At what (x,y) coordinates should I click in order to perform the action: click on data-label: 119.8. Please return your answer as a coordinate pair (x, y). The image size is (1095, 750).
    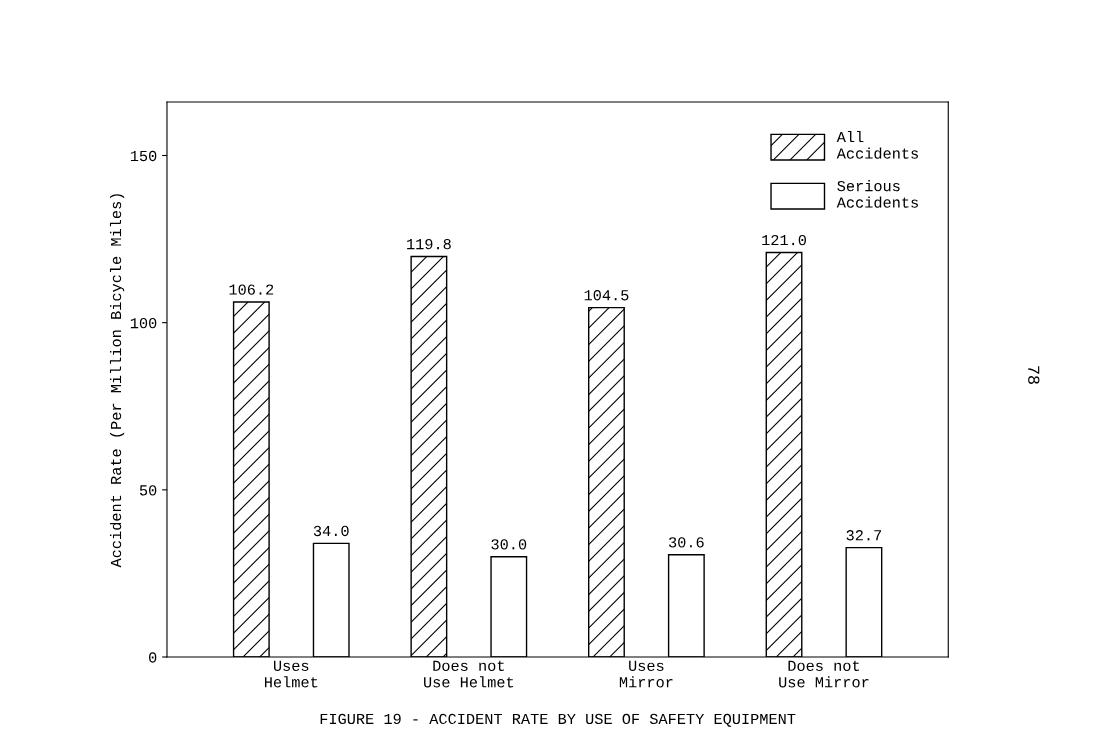
    Looking at the image, I should click on (429, 244).